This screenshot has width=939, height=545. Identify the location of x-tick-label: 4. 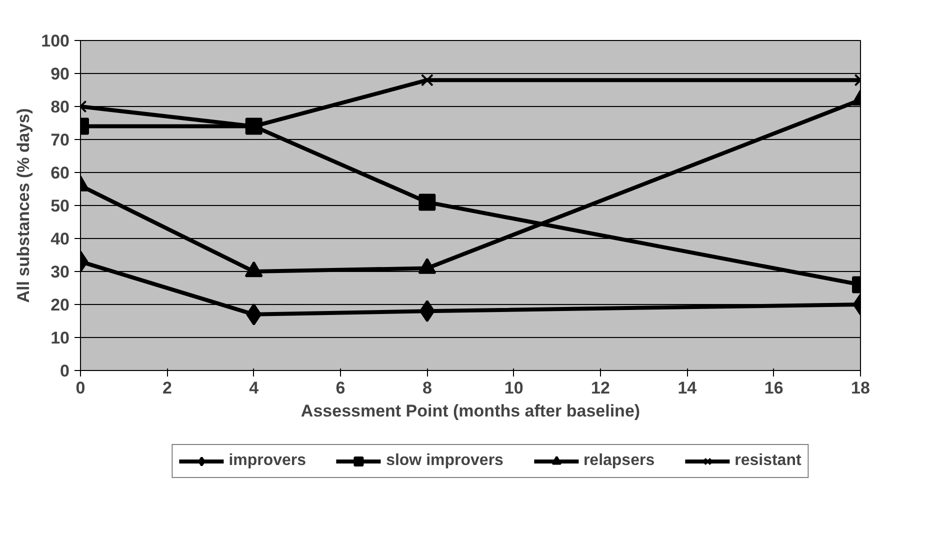
(254, 388).